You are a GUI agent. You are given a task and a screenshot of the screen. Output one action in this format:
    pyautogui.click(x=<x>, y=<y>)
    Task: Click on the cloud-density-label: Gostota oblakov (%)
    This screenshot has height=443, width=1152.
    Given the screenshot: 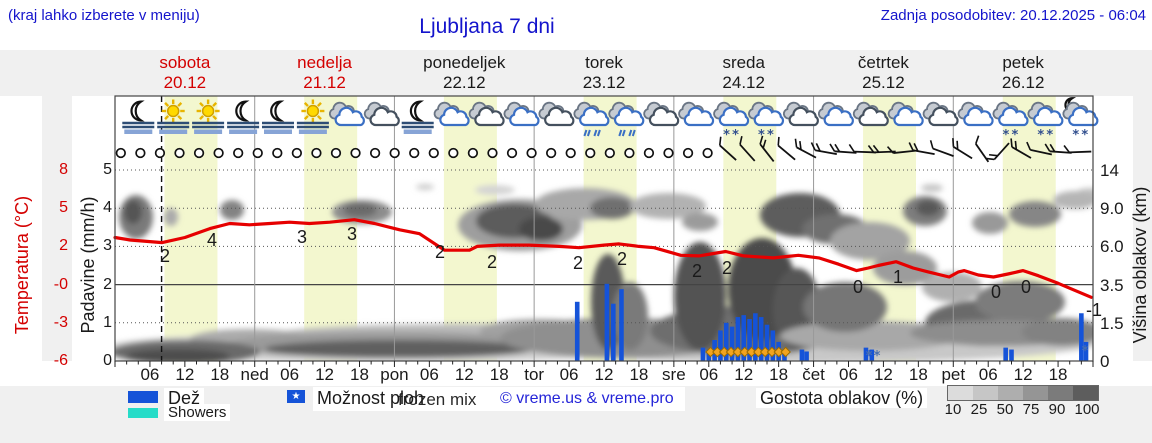 What is the action you would take?
    pyautogui.click(x=842, y=398)
    